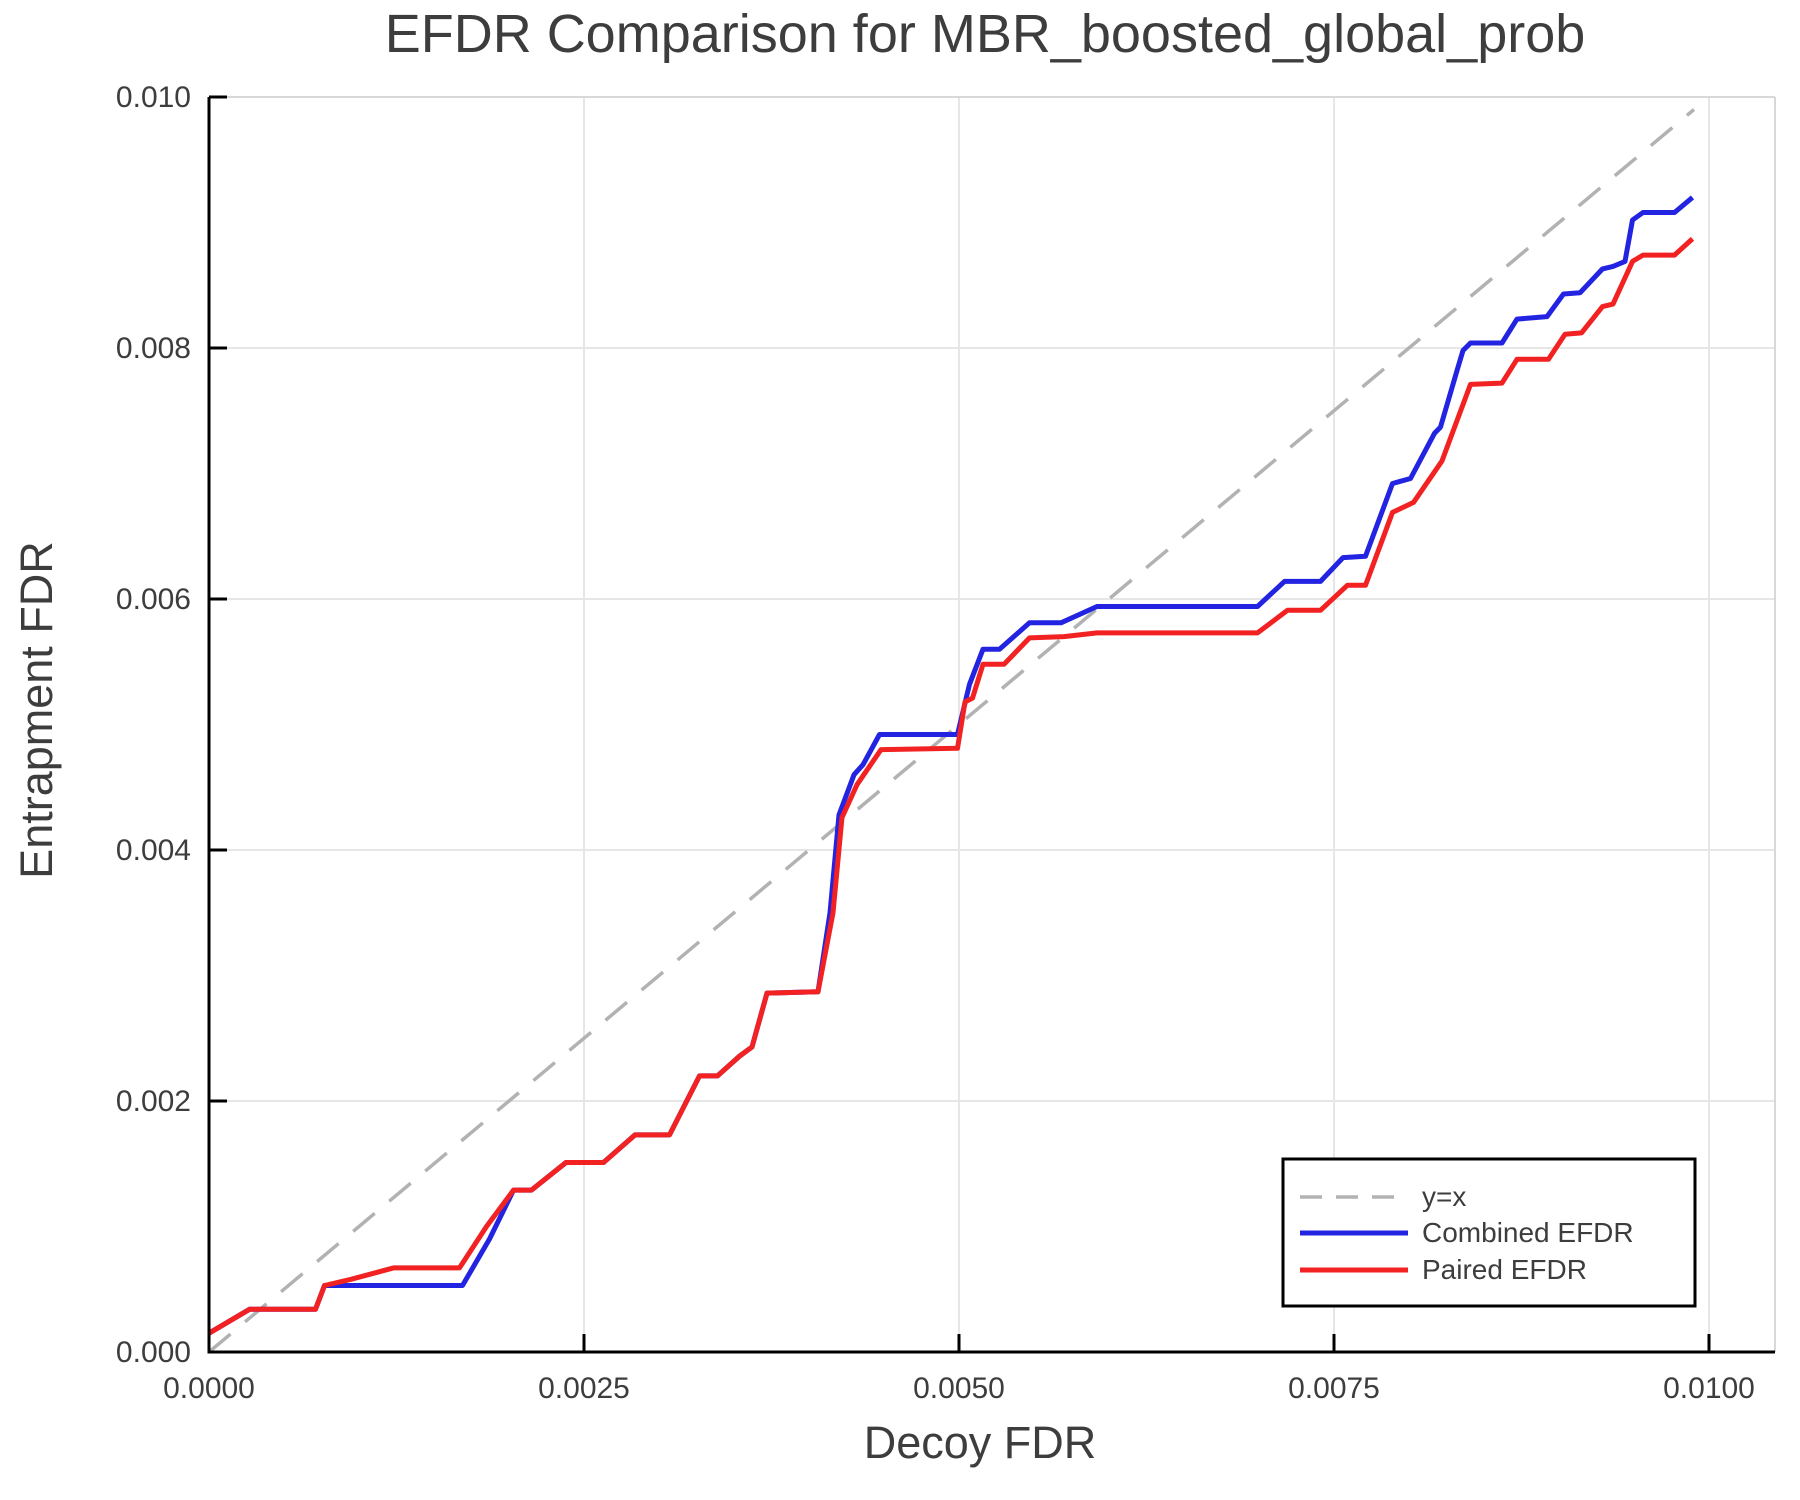 Image resolution: width=1800 pixels, height=1500 pixels. What do you see at coordinates (1334, 1388) in the screenshot?
I see `x-tick-label: 0.0075` at bounding box center [1334, 1388].